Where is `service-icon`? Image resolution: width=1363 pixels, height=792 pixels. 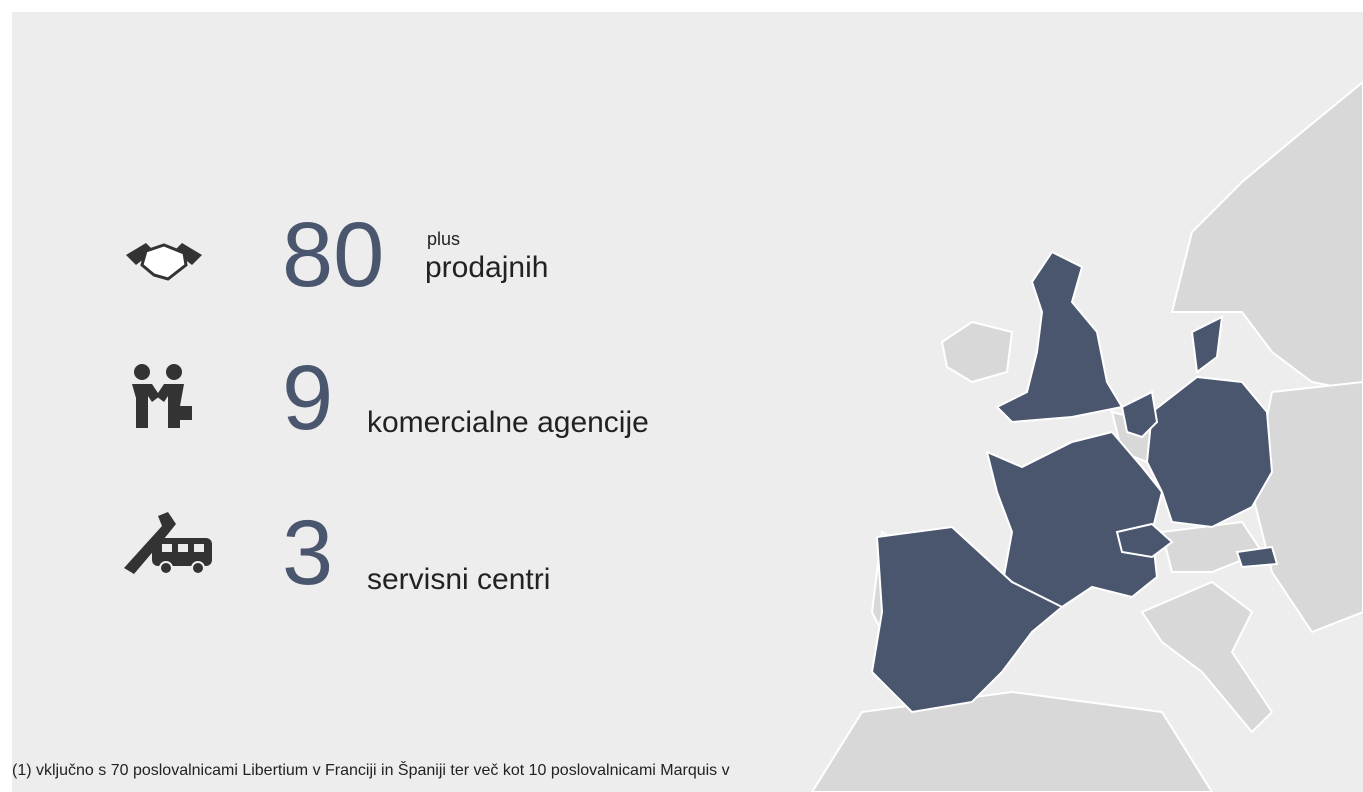
service-icon is located at coordinates (168, 543).